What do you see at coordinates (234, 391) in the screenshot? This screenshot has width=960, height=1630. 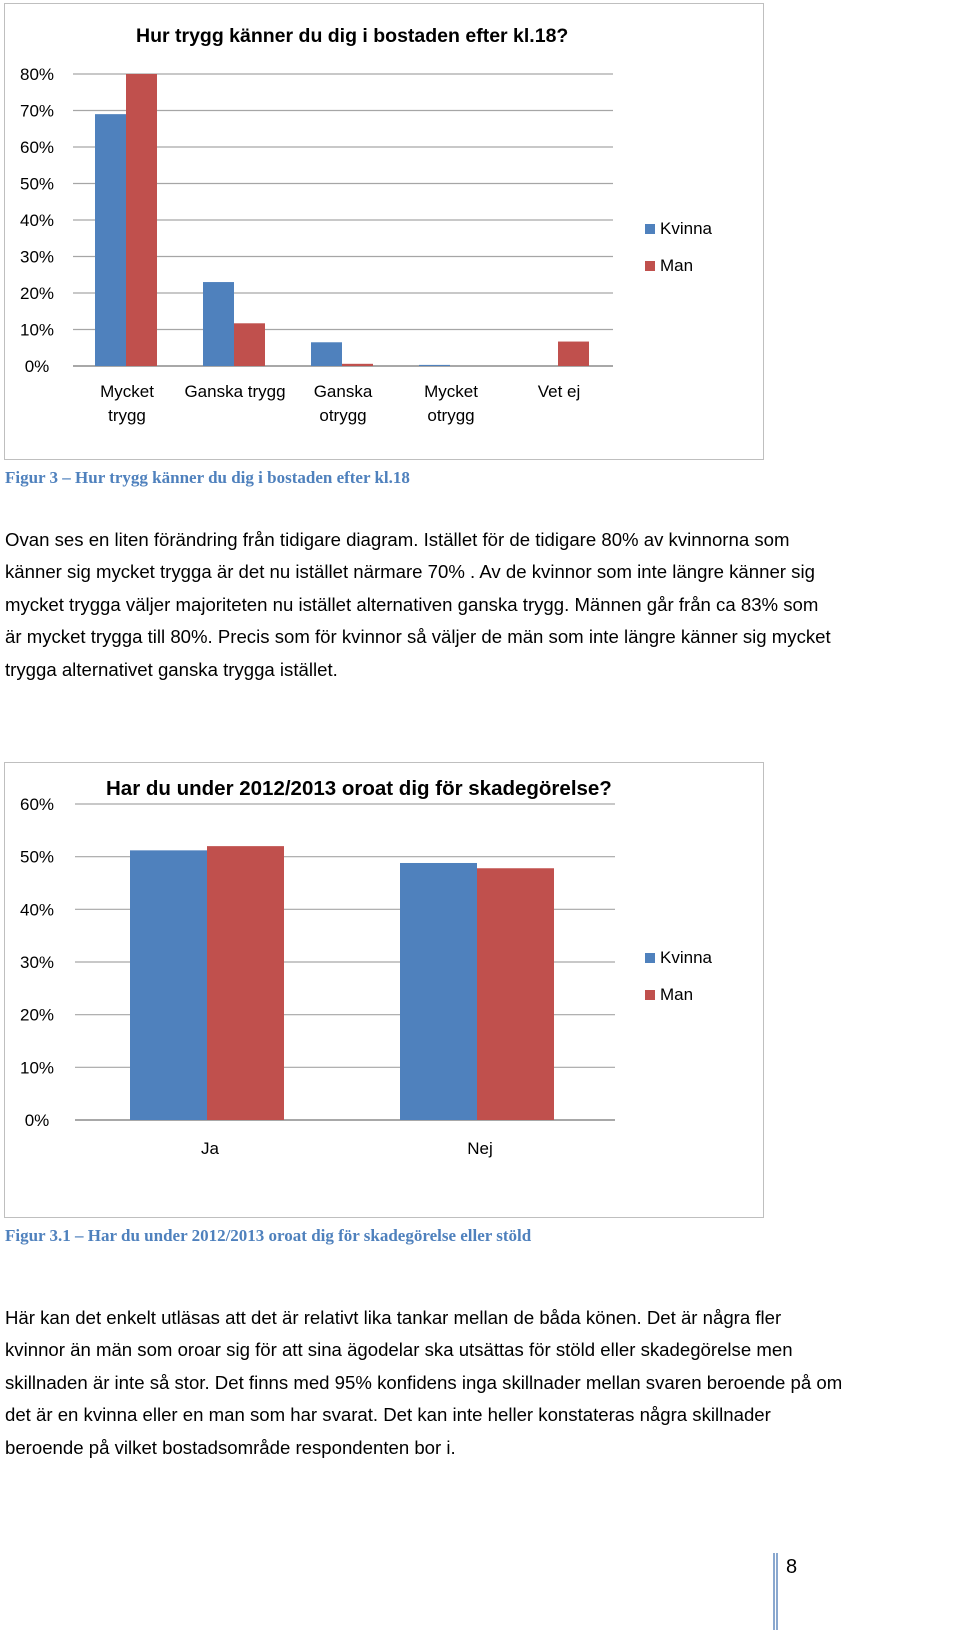 I see `category-label: Ganska trygg` at bounding box center [234, 391].